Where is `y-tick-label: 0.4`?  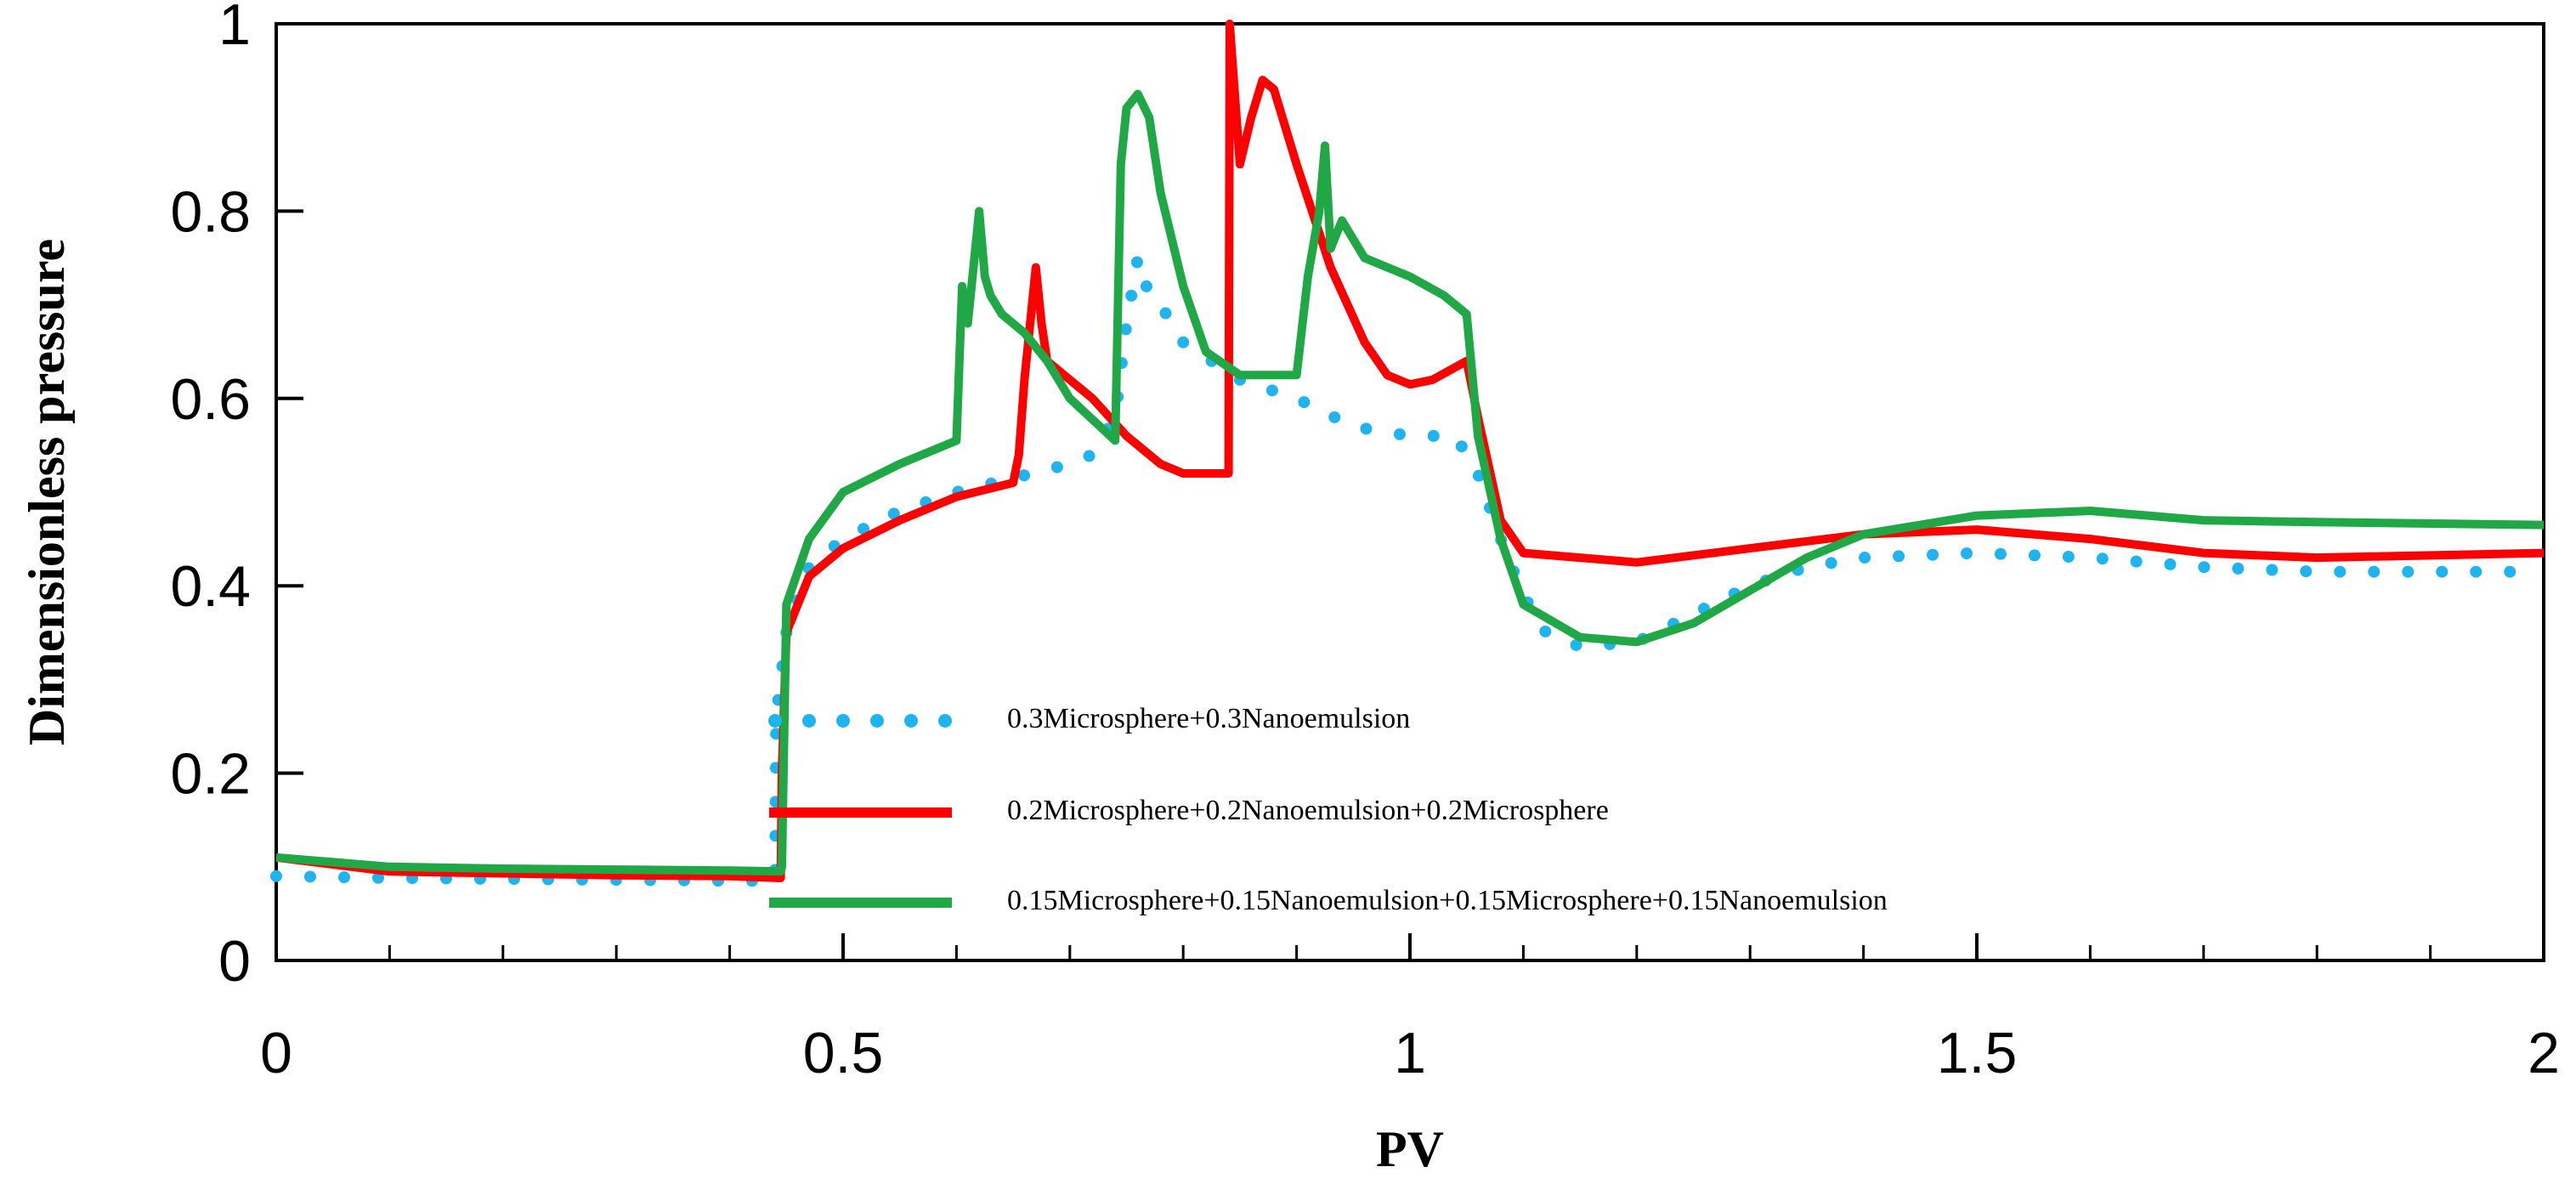
y-tick-label: 0.4 is located at coordinates (210, 586).